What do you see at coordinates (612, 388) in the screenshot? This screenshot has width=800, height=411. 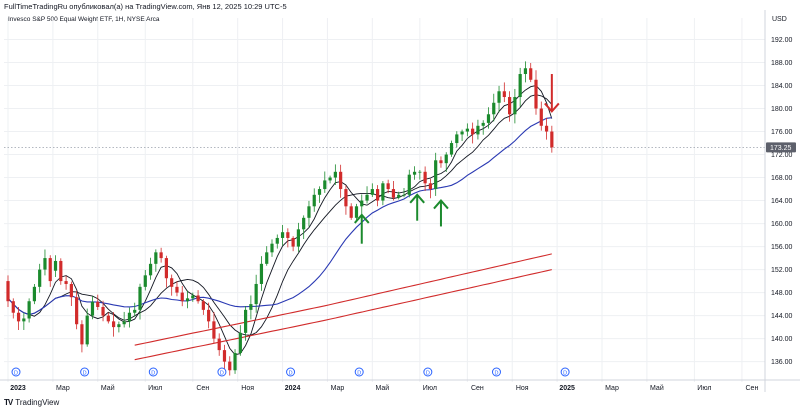 I see `time-label-13: Мар` at bounding box center [612, 388].